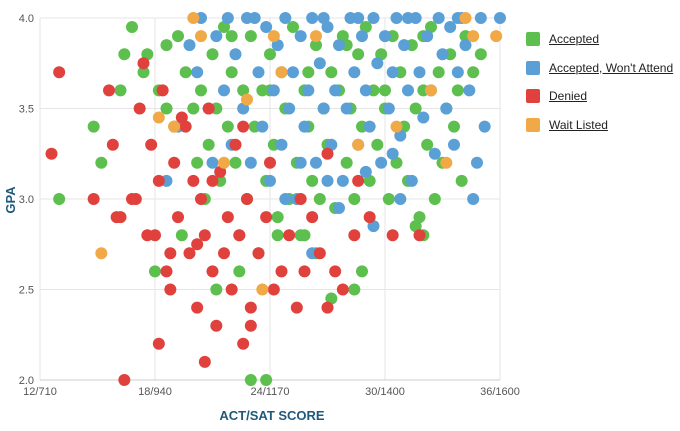 This screenshot has height=431, width=680. What do you see at coordinates (10, 200) in the screenshot?
I see `y-axis-title: GPA` at bounding box center [10, 200].